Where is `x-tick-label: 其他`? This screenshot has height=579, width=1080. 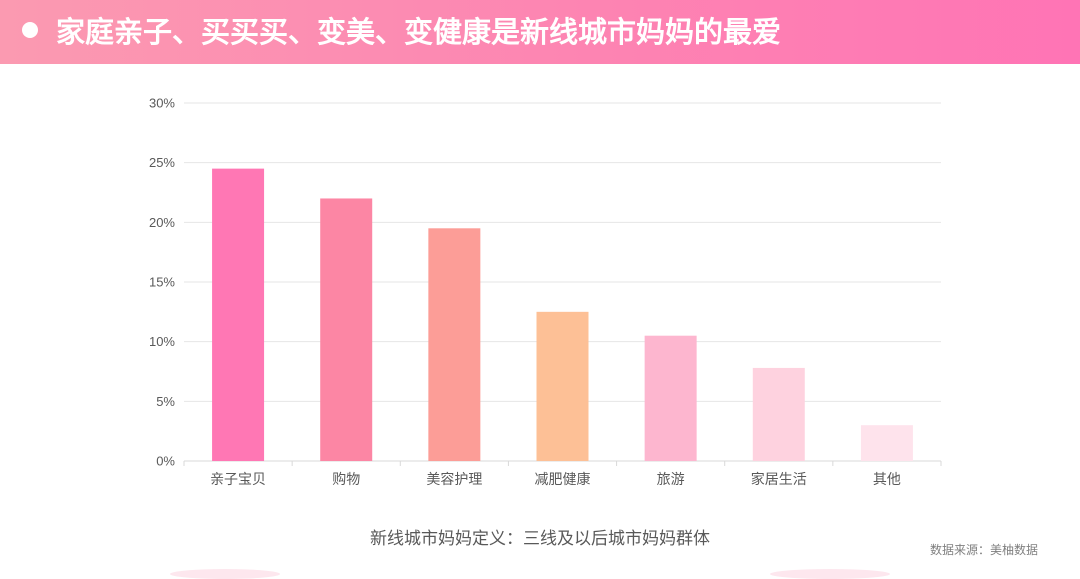
x-tick-label: 其他 is located at coordinates (887, 480).